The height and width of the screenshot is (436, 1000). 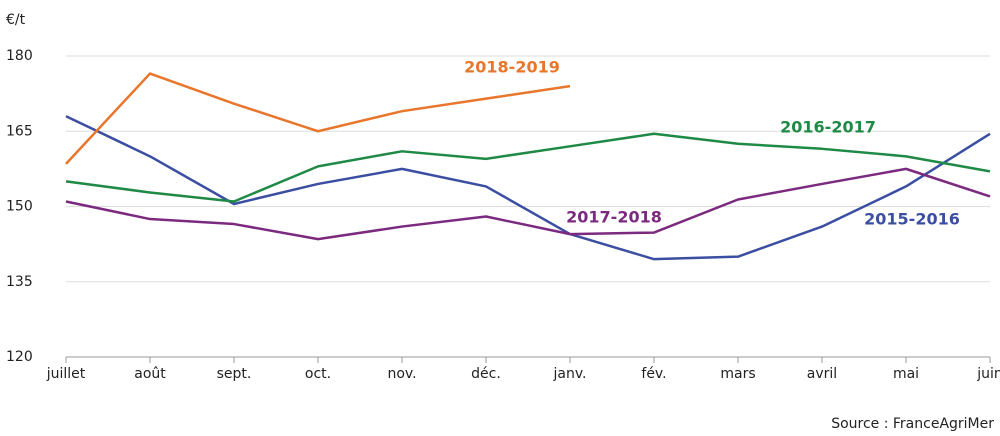 What do you see at coordinates (16, 20) in the screenshot?
I see `y-axis-label: €/t` at bounding box center [16, 20].